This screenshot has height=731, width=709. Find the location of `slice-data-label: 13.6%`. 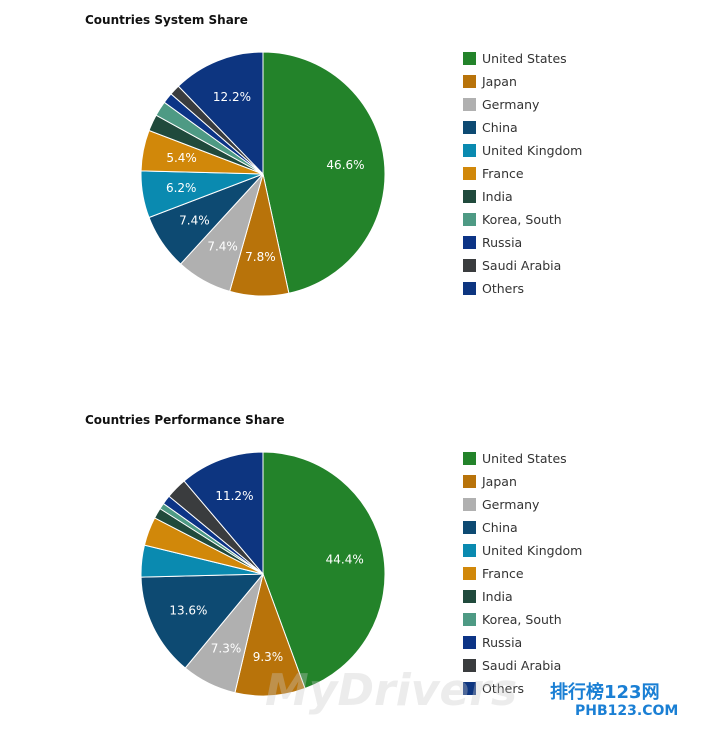

slice-data-label: 13.6% is located at coordinates (188, 610).